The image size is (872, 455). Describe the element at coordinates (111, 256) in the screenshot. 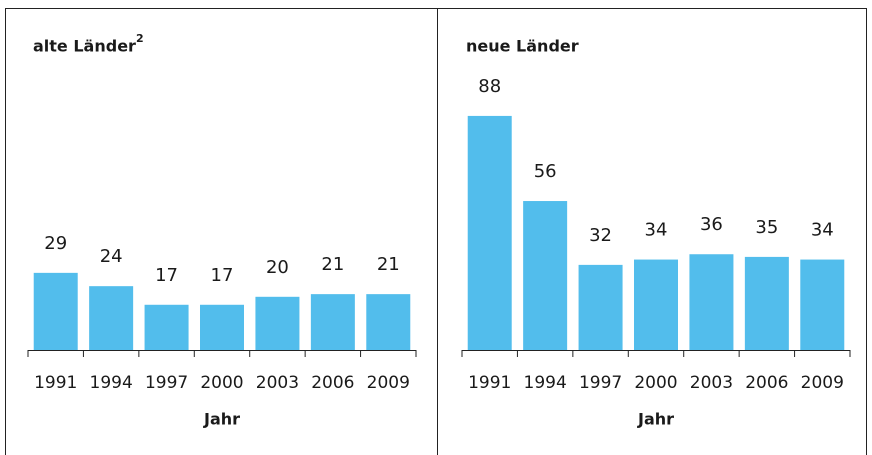

I see `value-label: 24` at that location.